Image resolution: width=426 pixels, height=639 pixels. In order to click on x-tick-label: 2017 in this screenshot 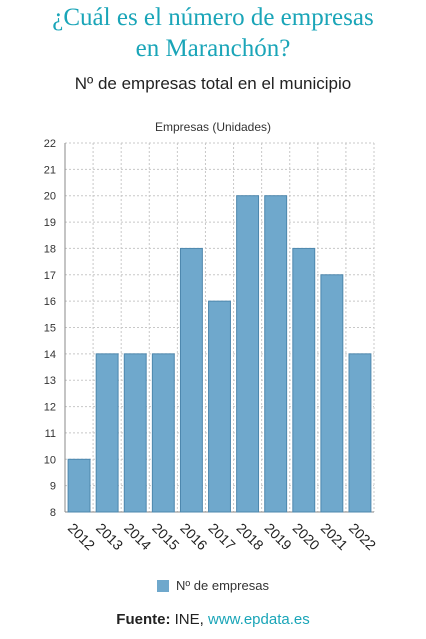, I will do `click(221, 536)`.